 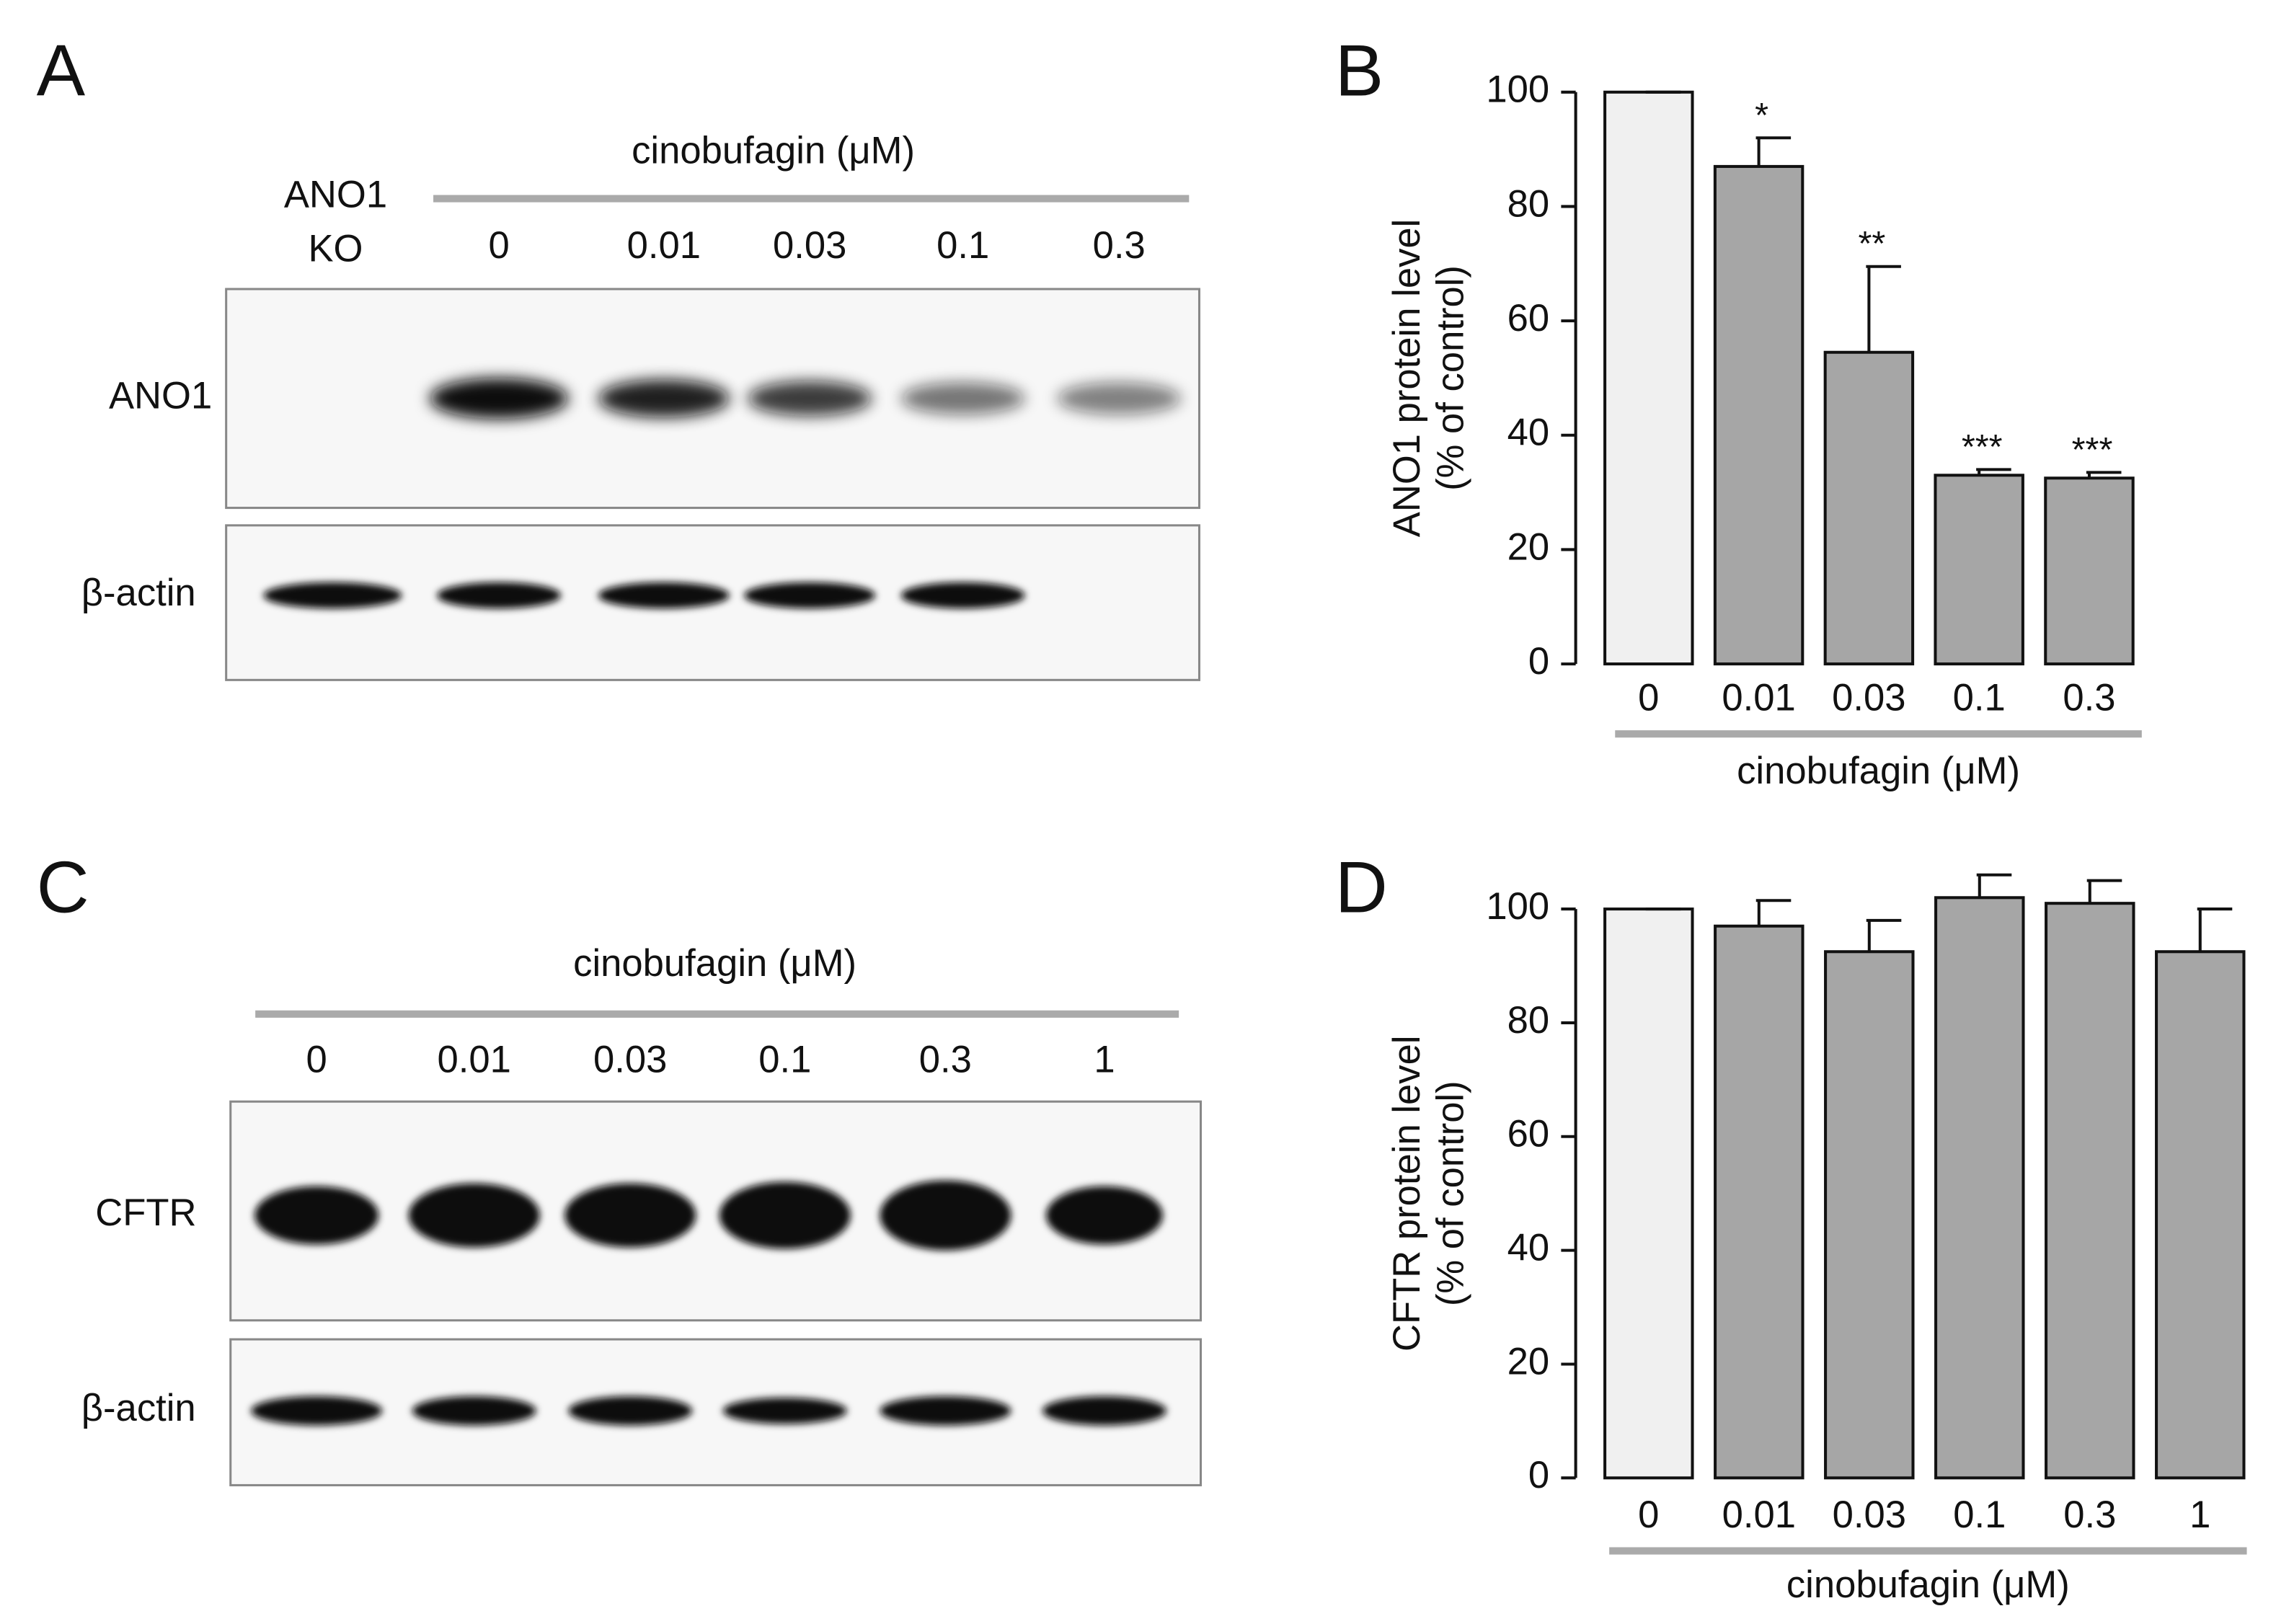 What do you see at coordinates (1104, 1059) in the screenshot?
I see `lane-label: 1` at bounding box center [1104, 1059].